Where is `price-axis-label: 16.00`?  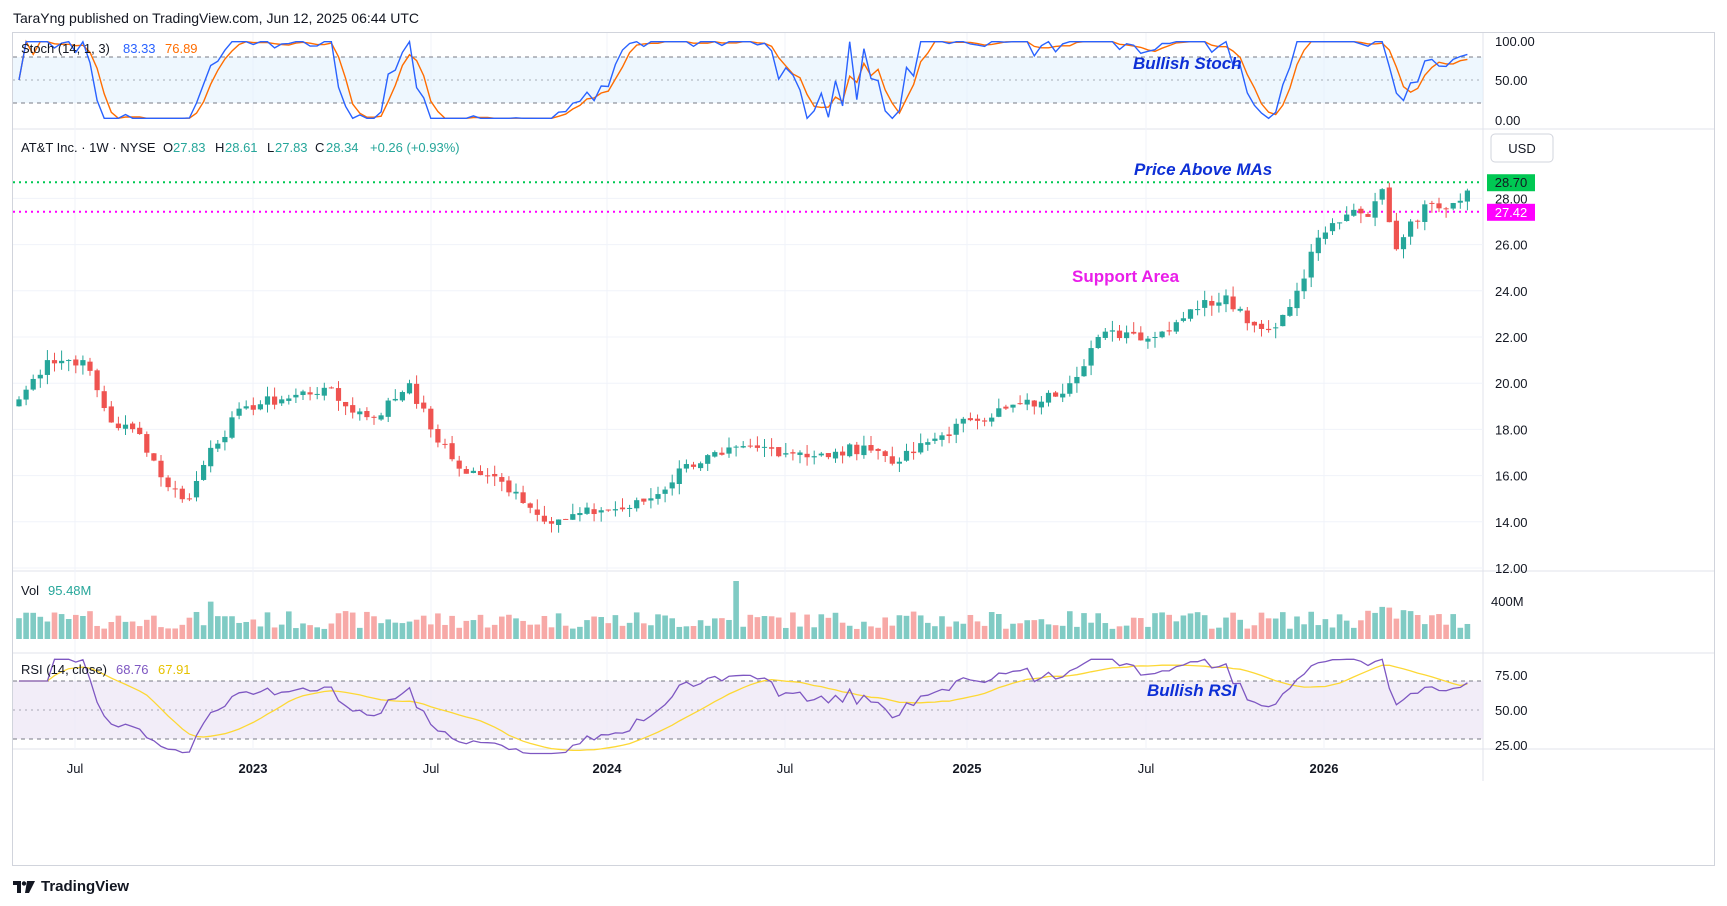
price-axis-label: 16.00 is located at coordinates (1511, 476).